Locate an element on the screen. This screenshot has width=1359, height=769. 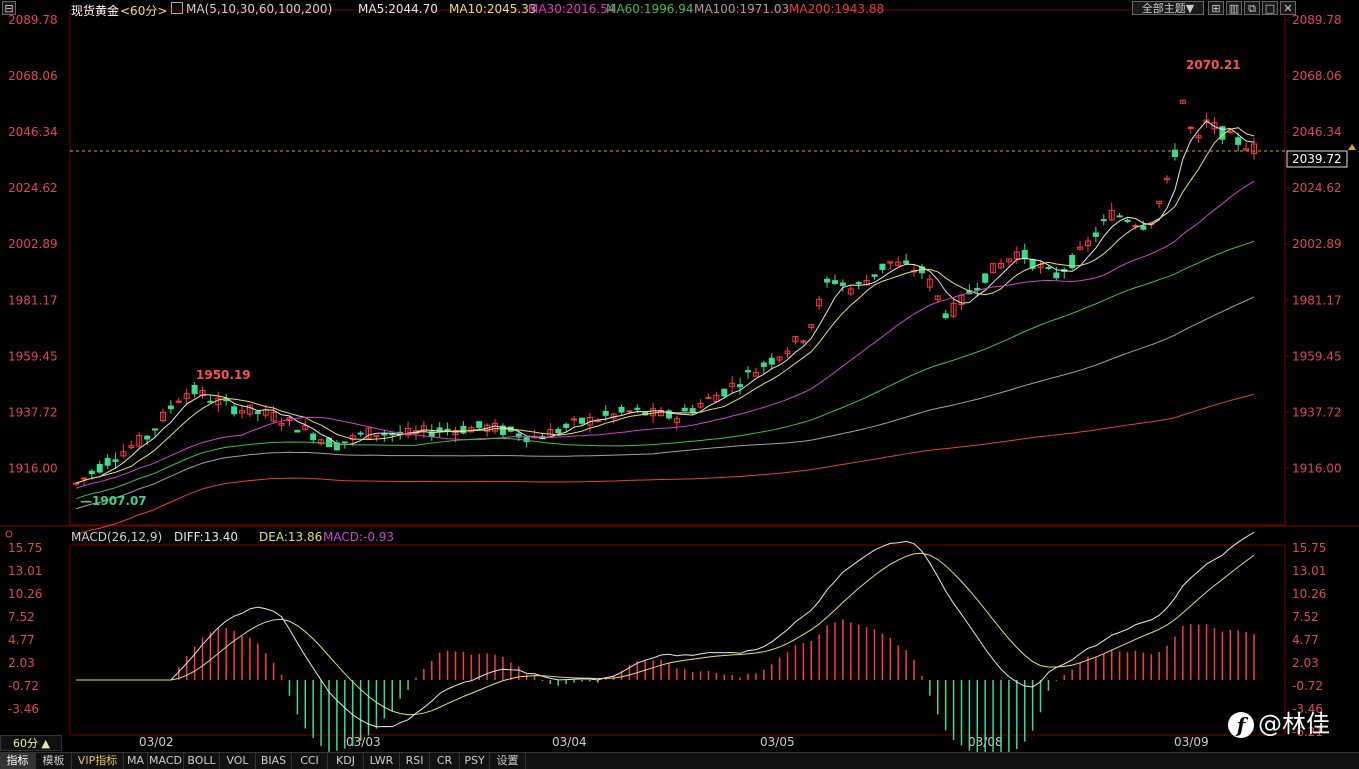
indicator-tab: BIAS is located at coordinates (274, 761).